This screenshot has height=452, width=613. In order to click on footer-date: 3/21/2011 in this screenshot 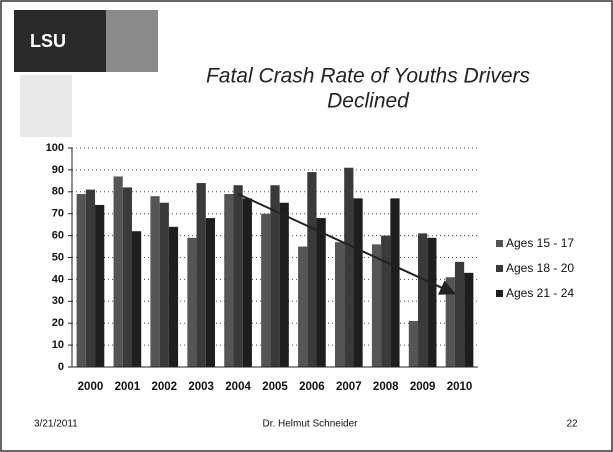, I will do `click(56, 424)`.